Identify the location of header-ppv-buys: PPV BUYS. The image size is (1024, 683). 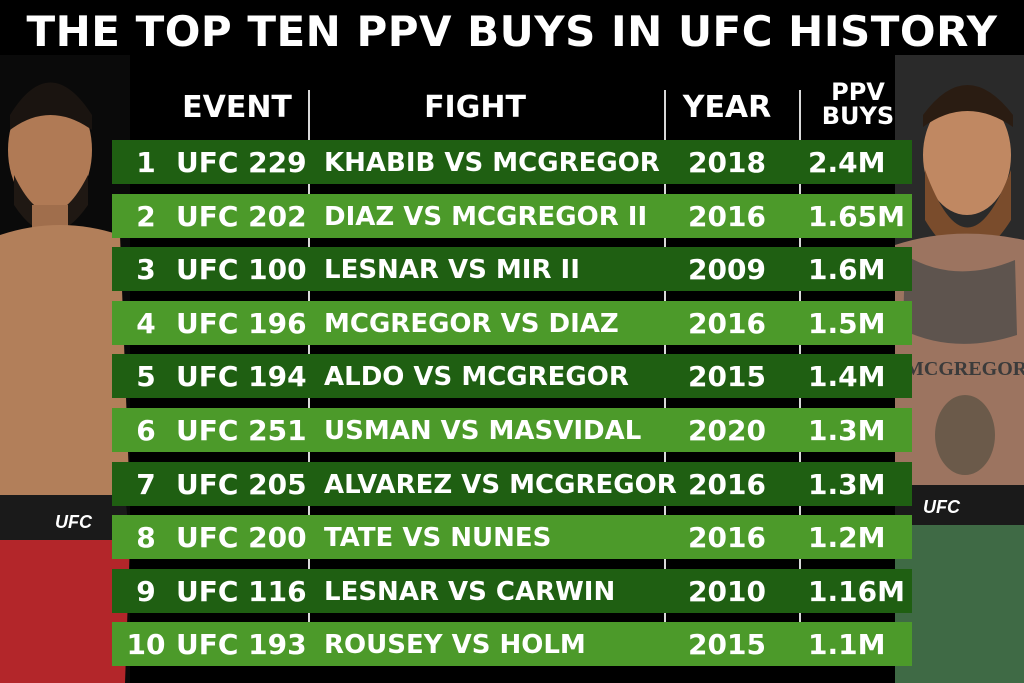
(858, 104).